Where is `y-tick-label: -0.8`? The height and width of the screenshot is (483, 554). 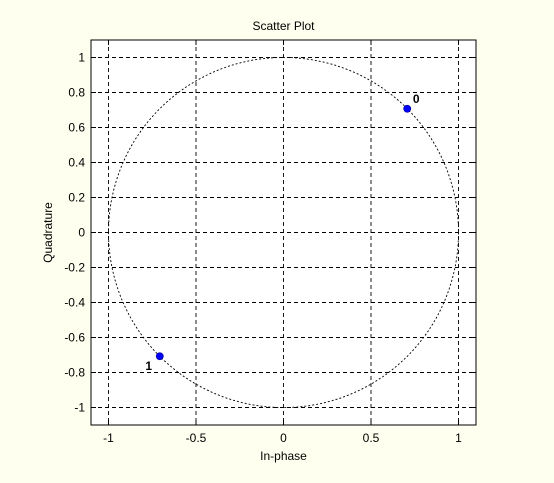
y-tick-label: -0.8 is located at coordinates (74, 373).